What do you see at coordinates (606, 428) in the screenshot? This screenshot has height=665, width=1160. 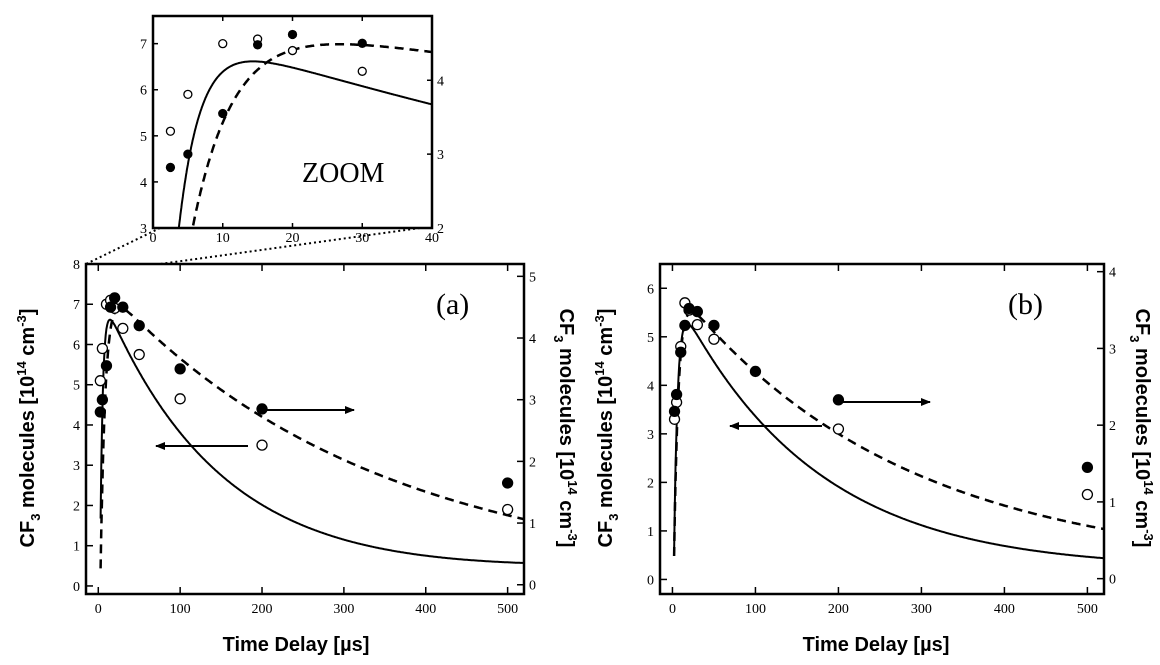 I see `panel-b-y-left-title: CF3 molecules [1014 cm-3]` at bounding box center [606, 428].